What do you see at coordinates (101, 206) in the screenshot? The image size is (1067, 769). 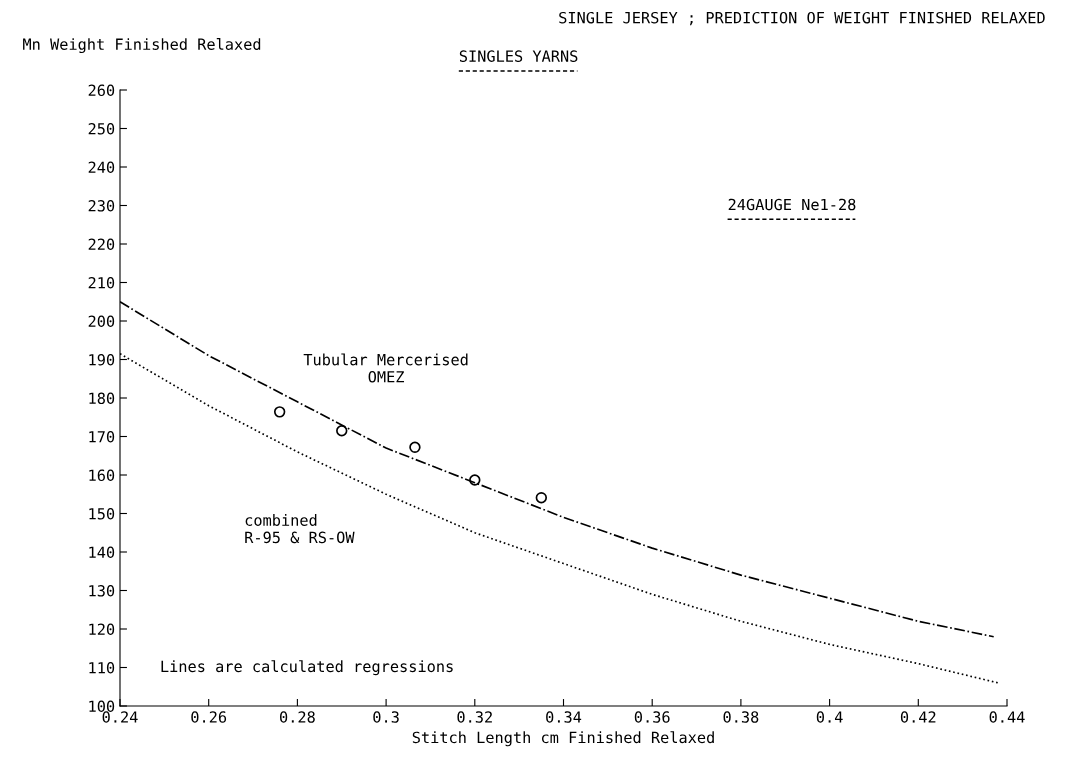 I see `y-tick-label: 230` at bounding box center [101, 206].